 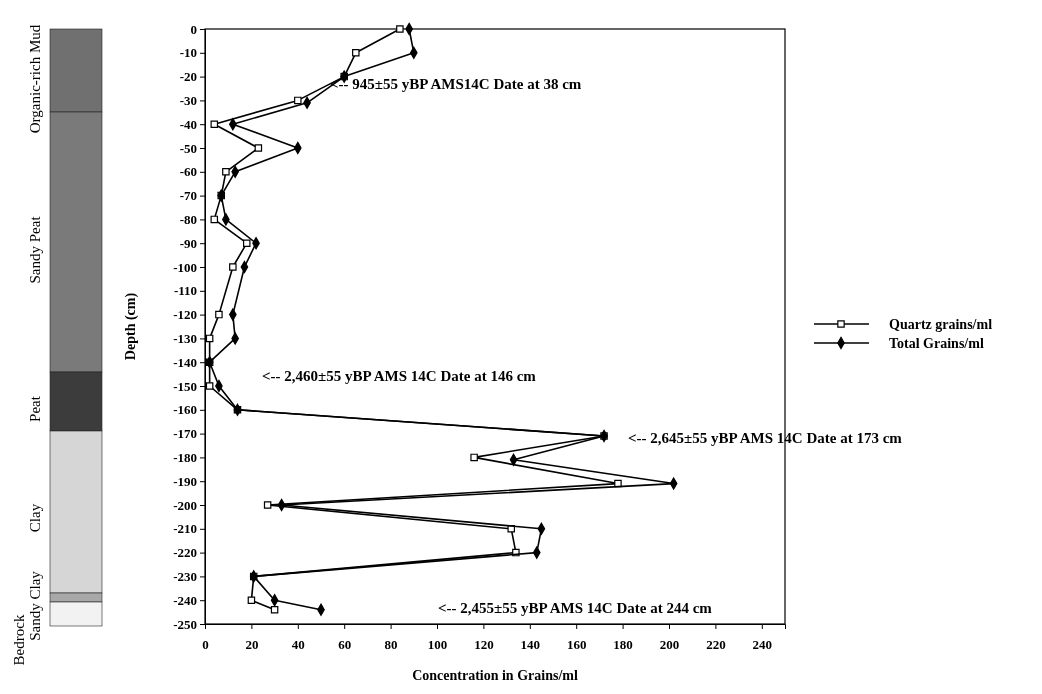 I want to click on y-tick-label: -190, so click(x=185, y=481).